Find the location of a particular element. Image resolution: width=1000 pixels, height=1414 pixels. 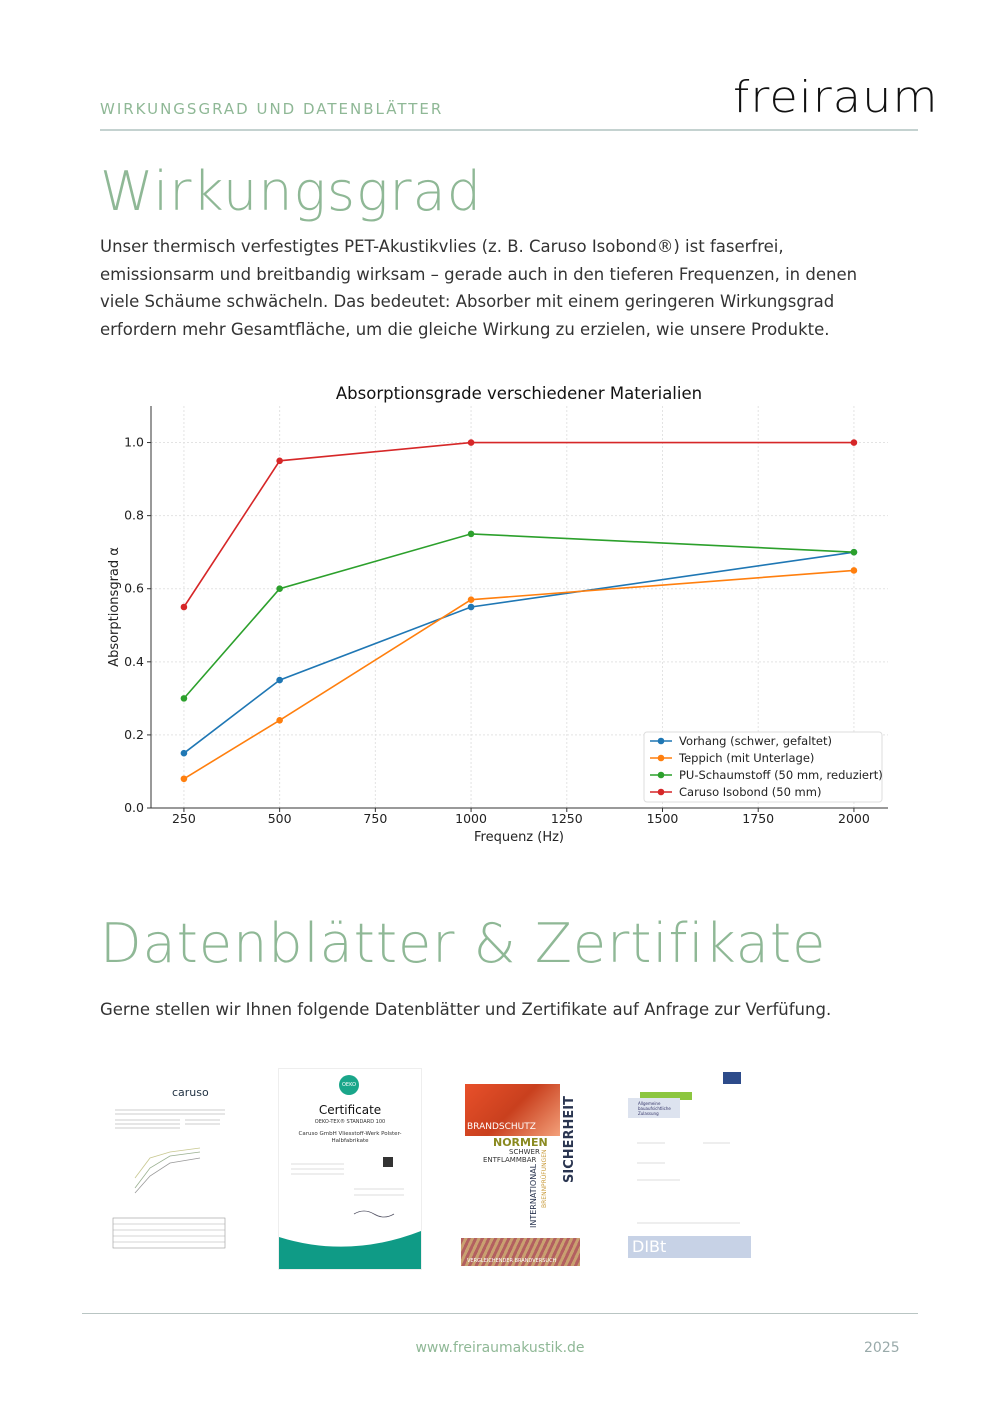

footer-url: www.freiraumakustik.de is located at coordinates (500, 1348).